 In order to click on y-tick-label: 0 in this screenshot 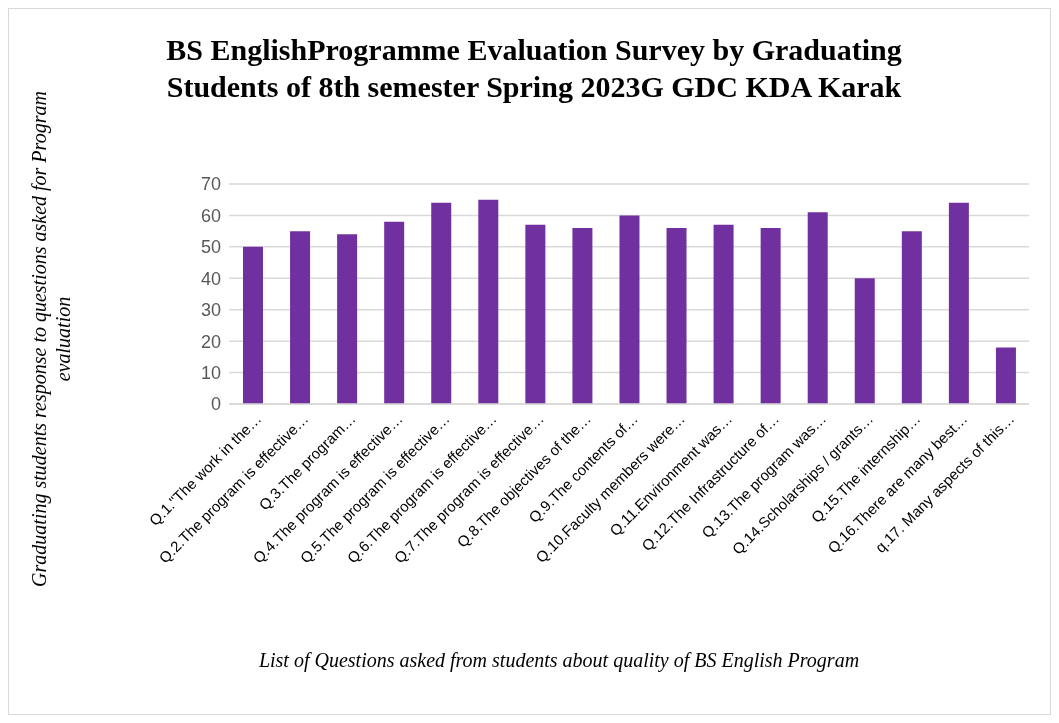, I will do `click(215, 404)`.